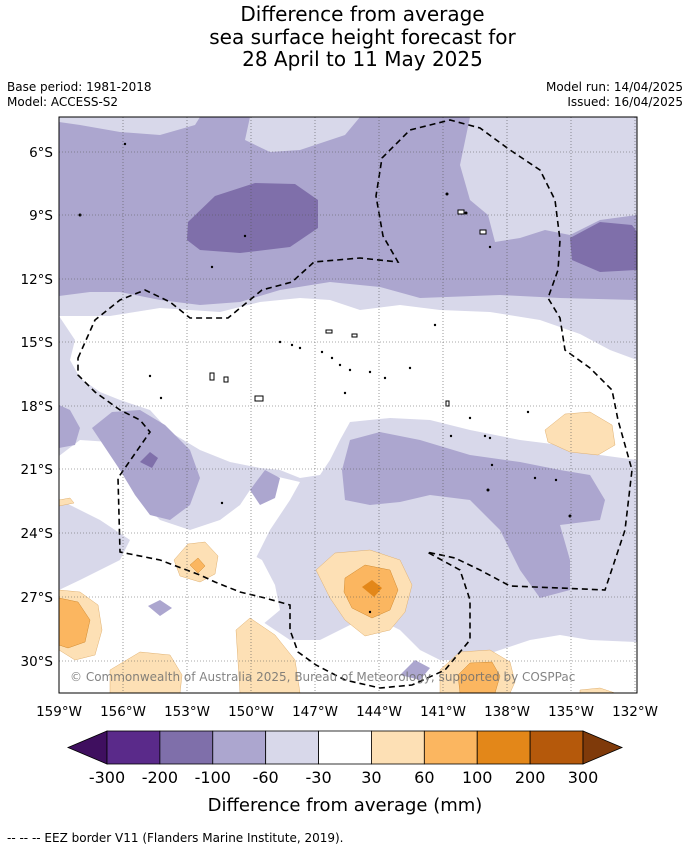 The height and width of the screenshot is (850, 690). What do you see at coordinates (345, 805) in the screenshot?
I see `colorbar-title: Difference from average (mm)` at bounding box center [345, 805].